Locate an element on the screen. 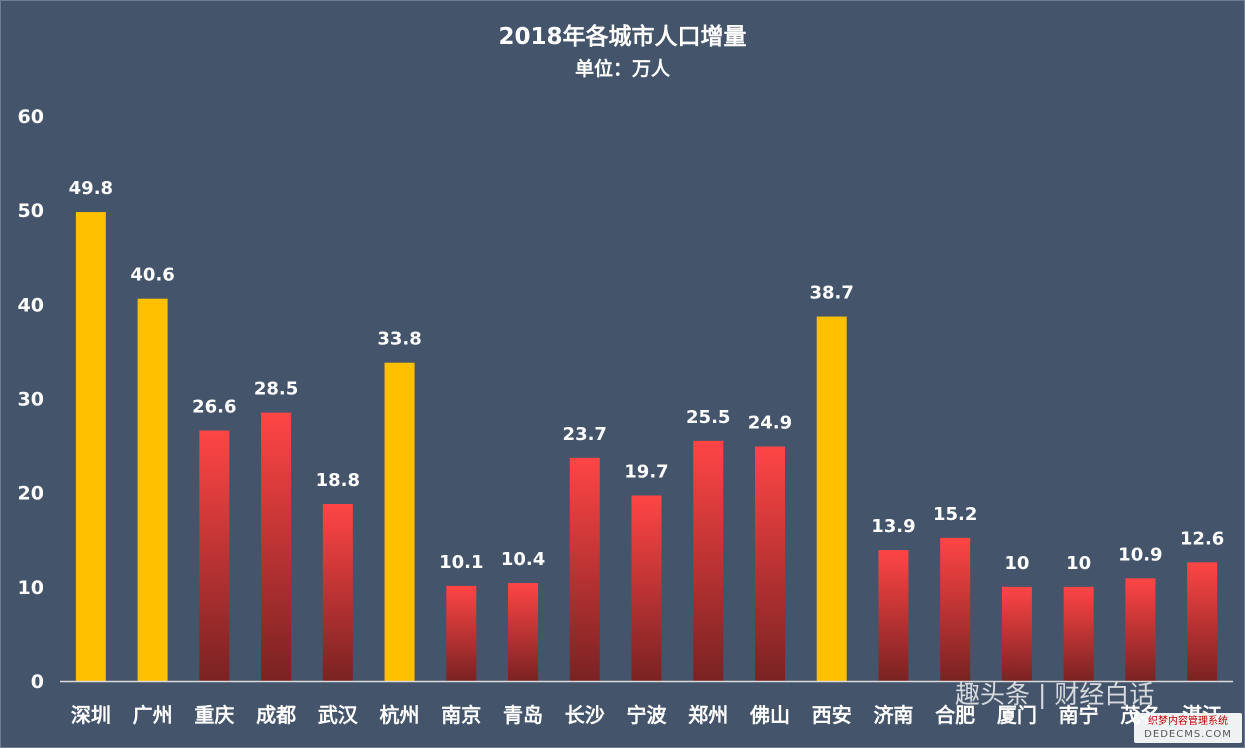 This screenshot has width=1245, height=748. x-tick-label: 武汉 is located at coordinates (338, 715).